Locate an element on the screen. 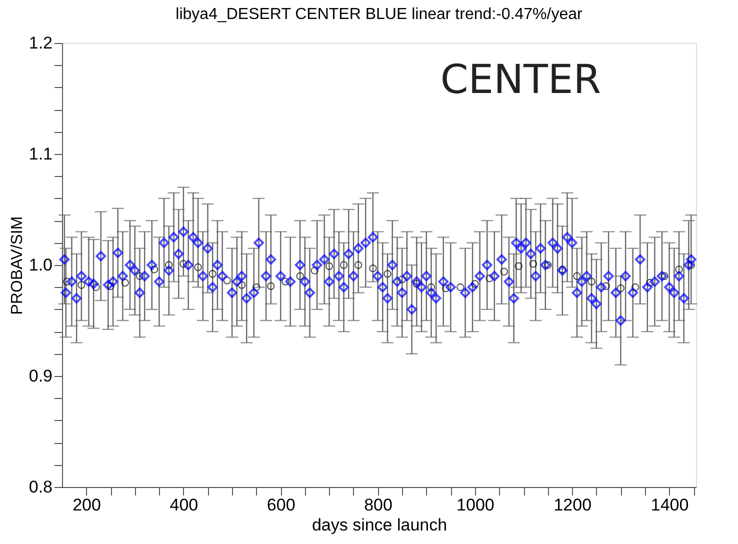 Image resolution: width=738 pixels, height=544 pixels. y-tick-label: 1.1 is located at coordinates (40, 154).